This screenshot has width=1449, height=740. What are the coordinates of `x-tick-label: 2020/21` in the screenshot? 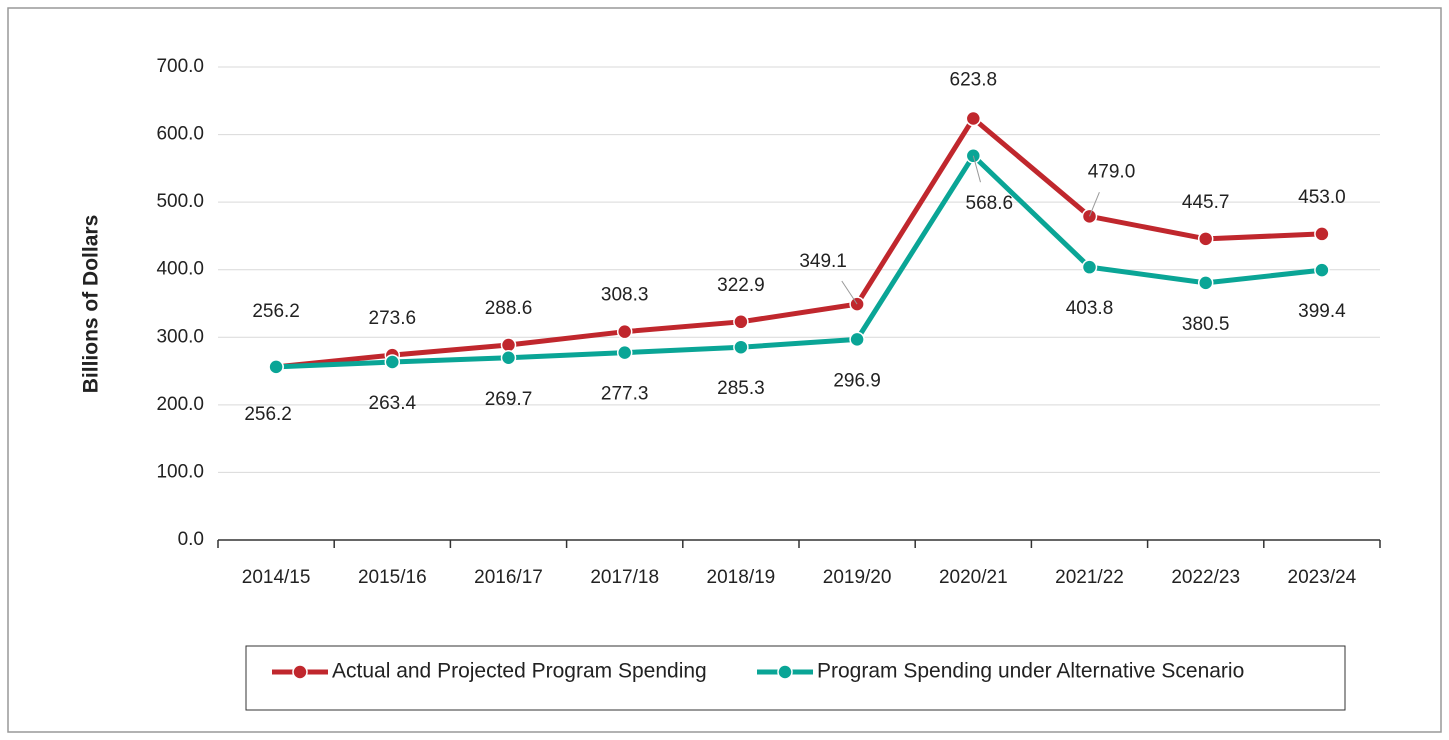 It's located at (973, 577).